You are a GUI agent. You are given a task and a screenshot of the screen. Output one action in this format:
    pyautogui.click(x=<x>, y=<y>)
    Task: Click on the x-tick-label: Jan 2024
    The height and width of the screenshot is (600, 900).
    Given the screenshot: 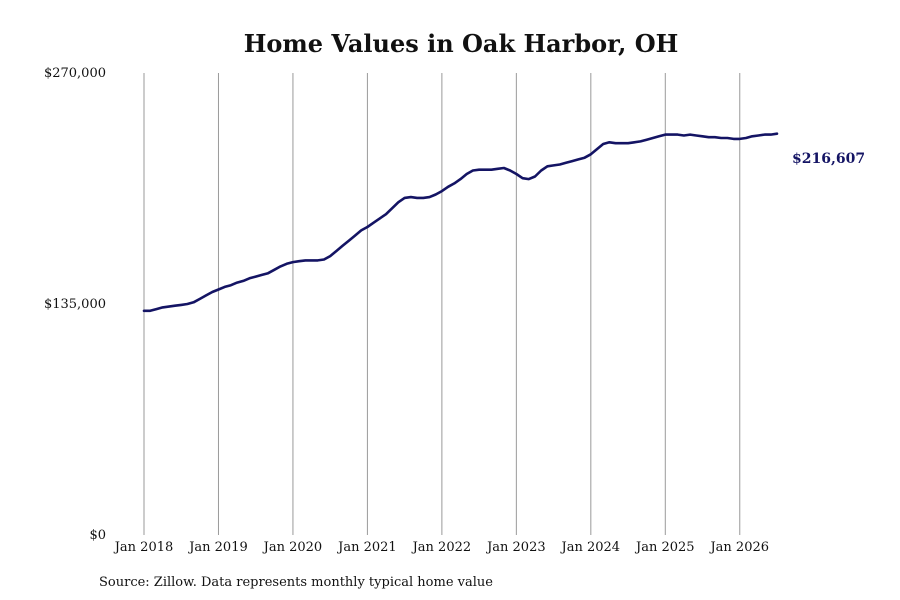 What is the action you would take?
    pyautogui.click(x=590, y=547)
    